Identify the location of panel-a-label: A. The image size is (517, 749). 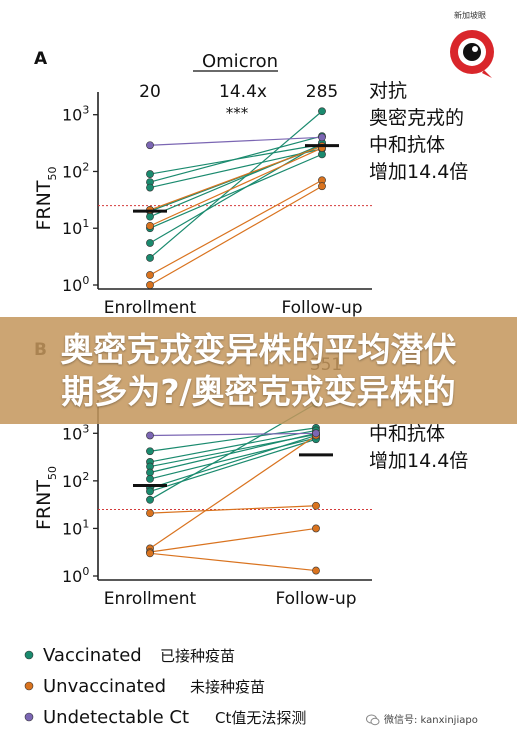
(41, 59).